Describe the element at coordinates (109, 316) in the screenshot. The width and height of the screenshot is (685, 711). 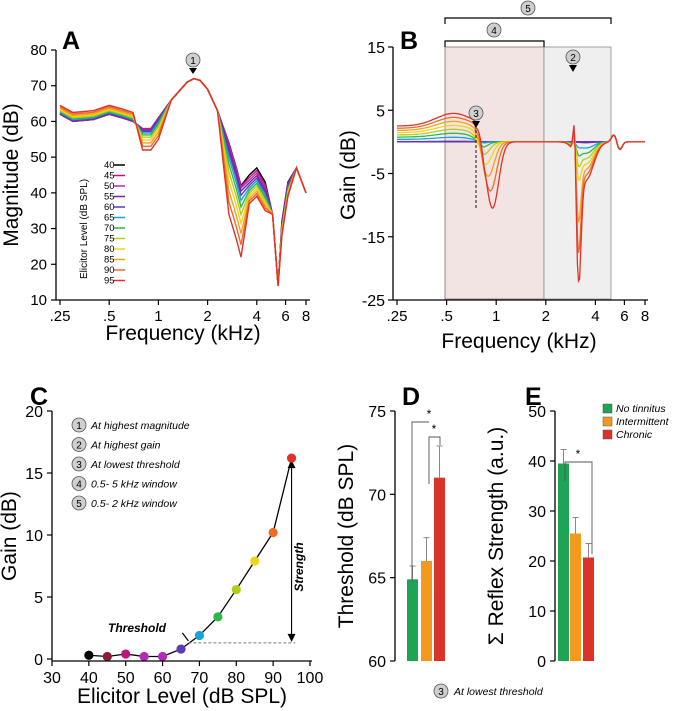
I see `a-x-tick-label: .5` at that location.